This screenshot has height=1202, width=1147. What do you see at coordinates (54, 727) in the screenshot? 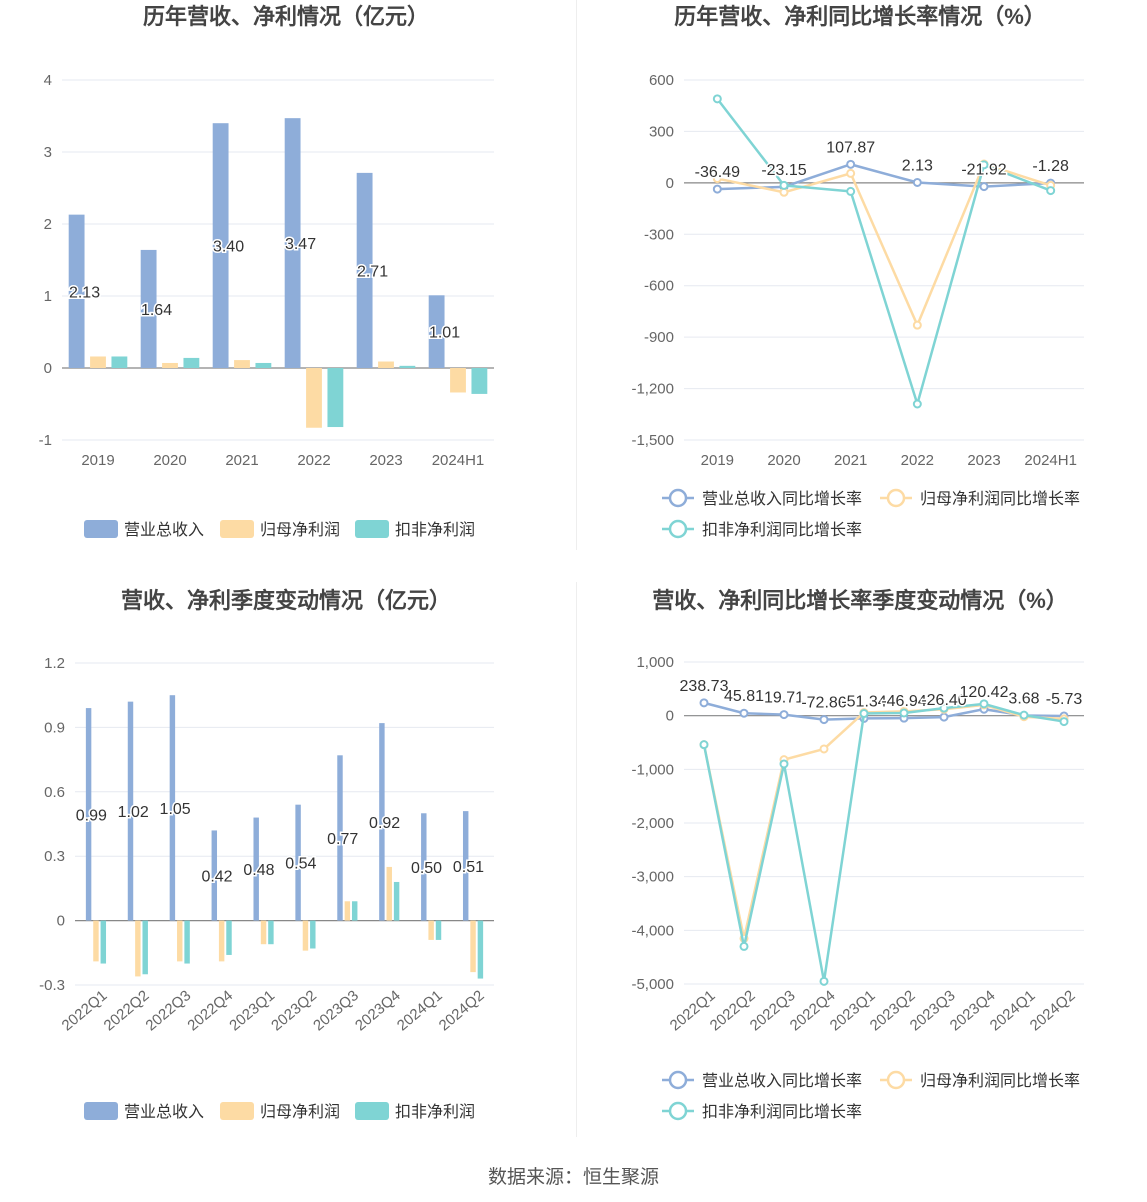
I see `y-tick-label: 0.9` at bounding box center [54, 727].